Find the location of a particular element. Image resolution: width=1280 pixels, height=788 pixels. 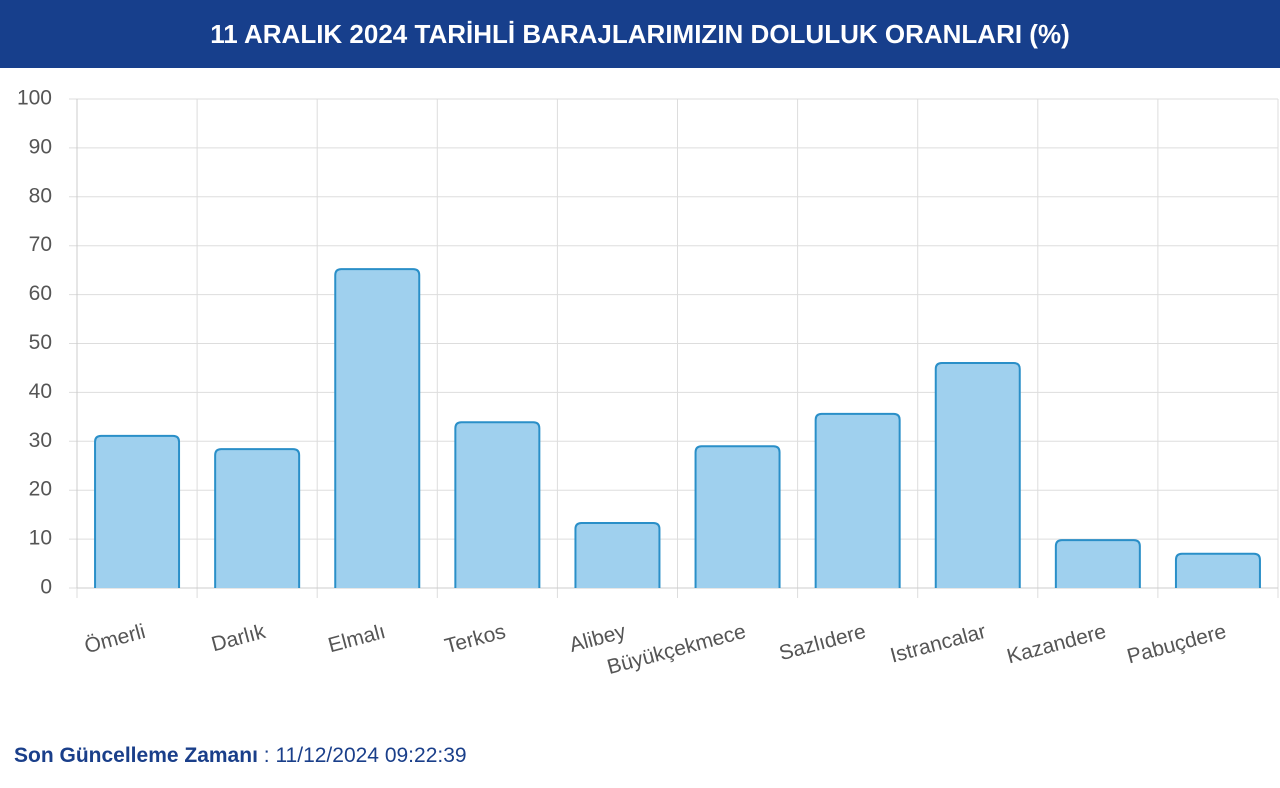

x-tick-label: Büyükçekmece is located at coordinates (677, 649).